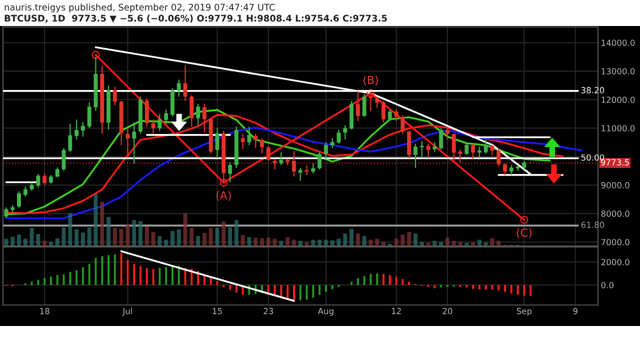 This screenshot has height=347, width=640. Describe the element at coordinates (618, 128) in the screenshot. I see `y-tick-label: 11000.0` at that location.